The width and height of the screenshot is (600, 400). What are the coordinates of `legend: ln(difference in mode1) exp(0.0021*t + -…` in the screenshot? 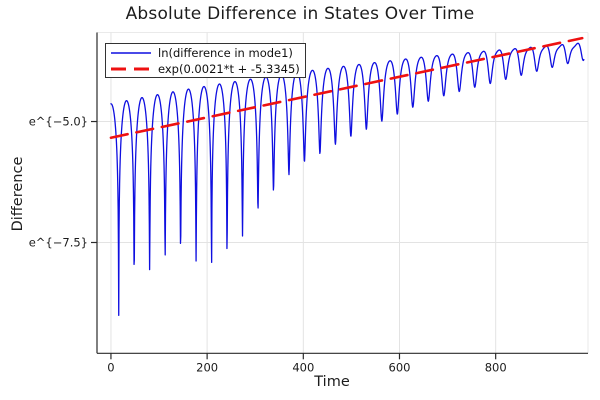 It's located at (205, 60).